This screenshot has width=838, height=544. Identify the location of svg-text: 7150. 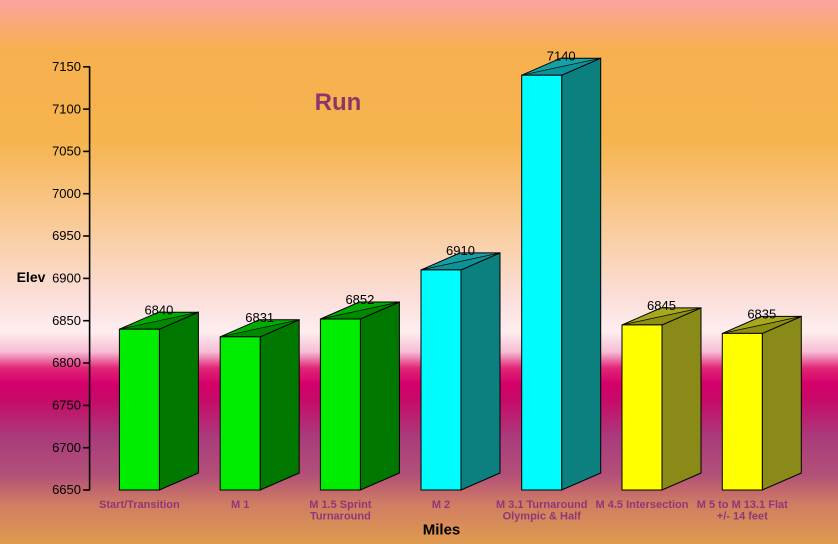
(66, 66).